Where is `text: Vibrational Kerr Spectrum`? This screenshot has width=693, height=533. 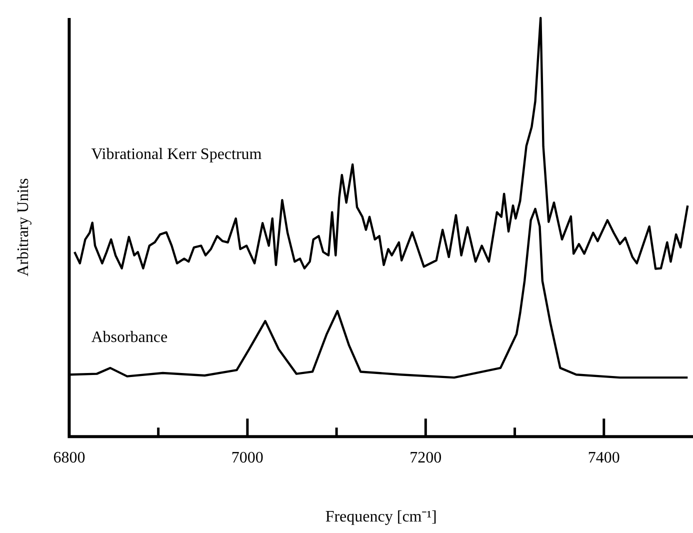 text: Vibrational Kerr Spectrum is located at coordinates (176, 154).